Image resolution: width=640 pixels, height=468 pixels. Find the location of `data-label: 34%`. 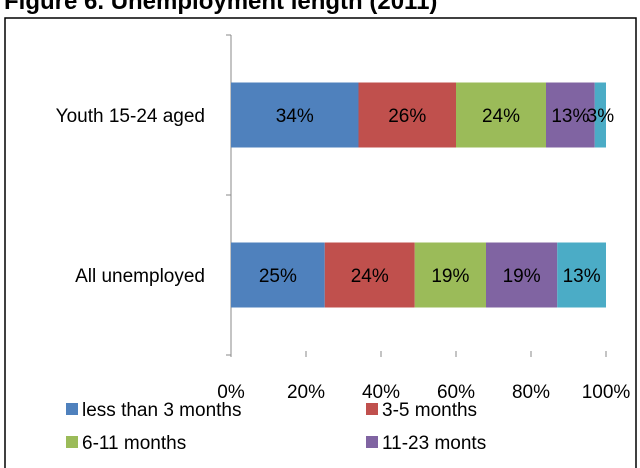

data-label: 34% is located at coordinates (295, 116).